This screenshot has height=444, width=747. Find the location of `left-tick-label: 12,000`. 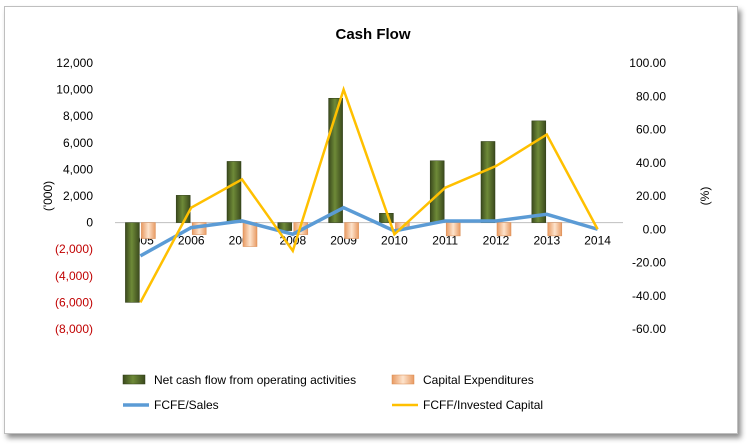

left-tick-label: 12,000 is located at coordinates (74, 63).